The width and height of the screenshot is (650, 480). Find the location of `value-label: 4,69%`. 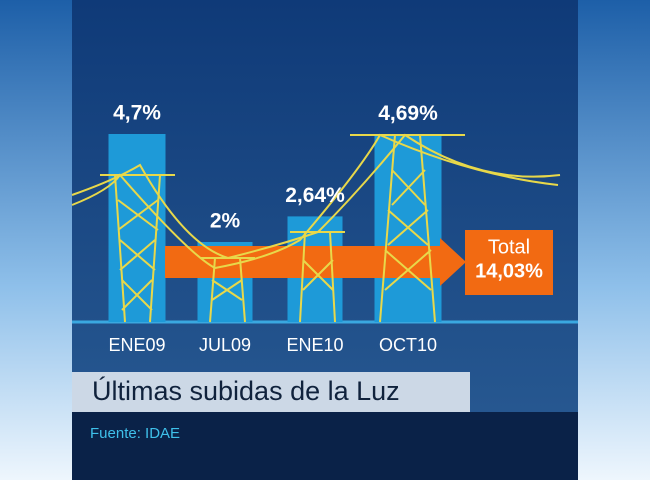

value-label: 4,69% is located at coordinates (408, 113).